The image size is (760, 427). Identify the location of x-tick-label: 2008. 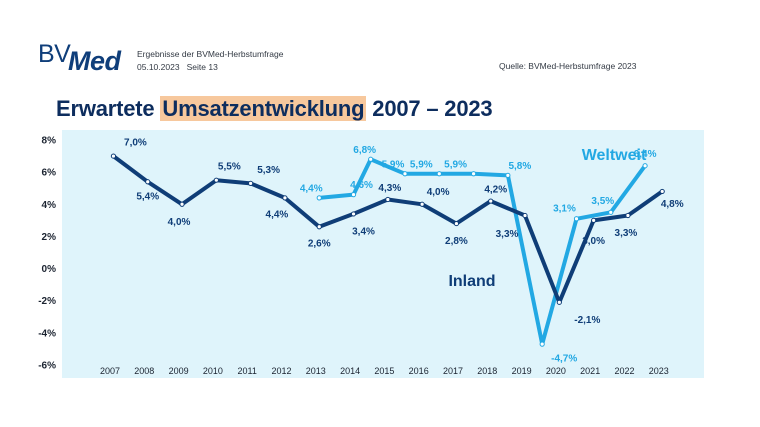
(144, 371).